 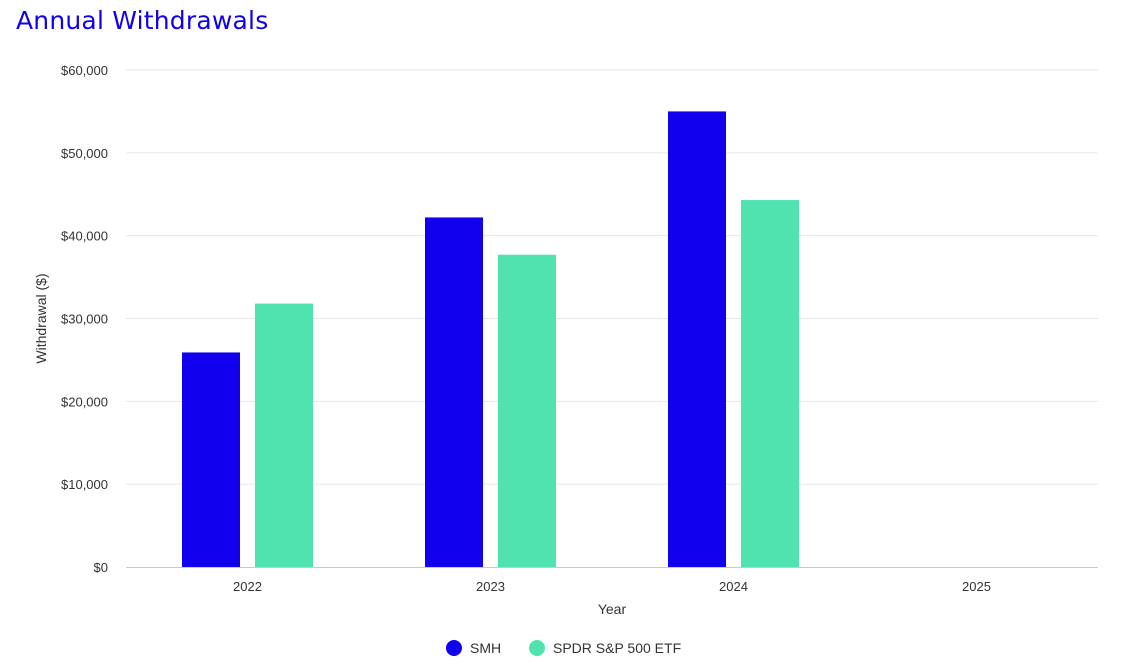 What do you see at coordinates (490, 586) in the screenshot?
I see `x-tick-label: 2023` at bounding box center [490, 586].